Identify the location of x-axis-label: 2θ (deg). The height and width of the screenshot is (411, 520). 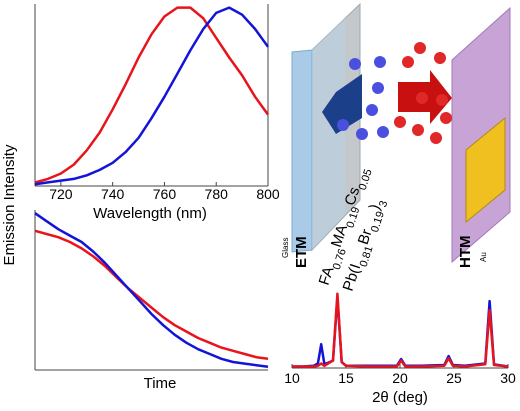
(400, 397).